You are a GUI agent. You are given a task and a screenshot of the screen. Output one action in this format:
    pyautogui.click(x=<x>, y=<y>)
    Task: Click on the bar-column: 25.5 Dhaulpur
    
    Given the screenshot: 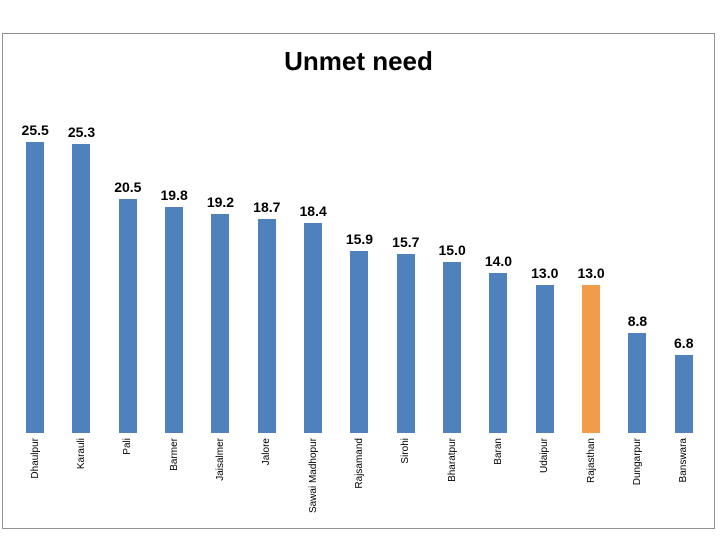 What is the action you would take?
    pyautogui.click(x=35, y=300)
    